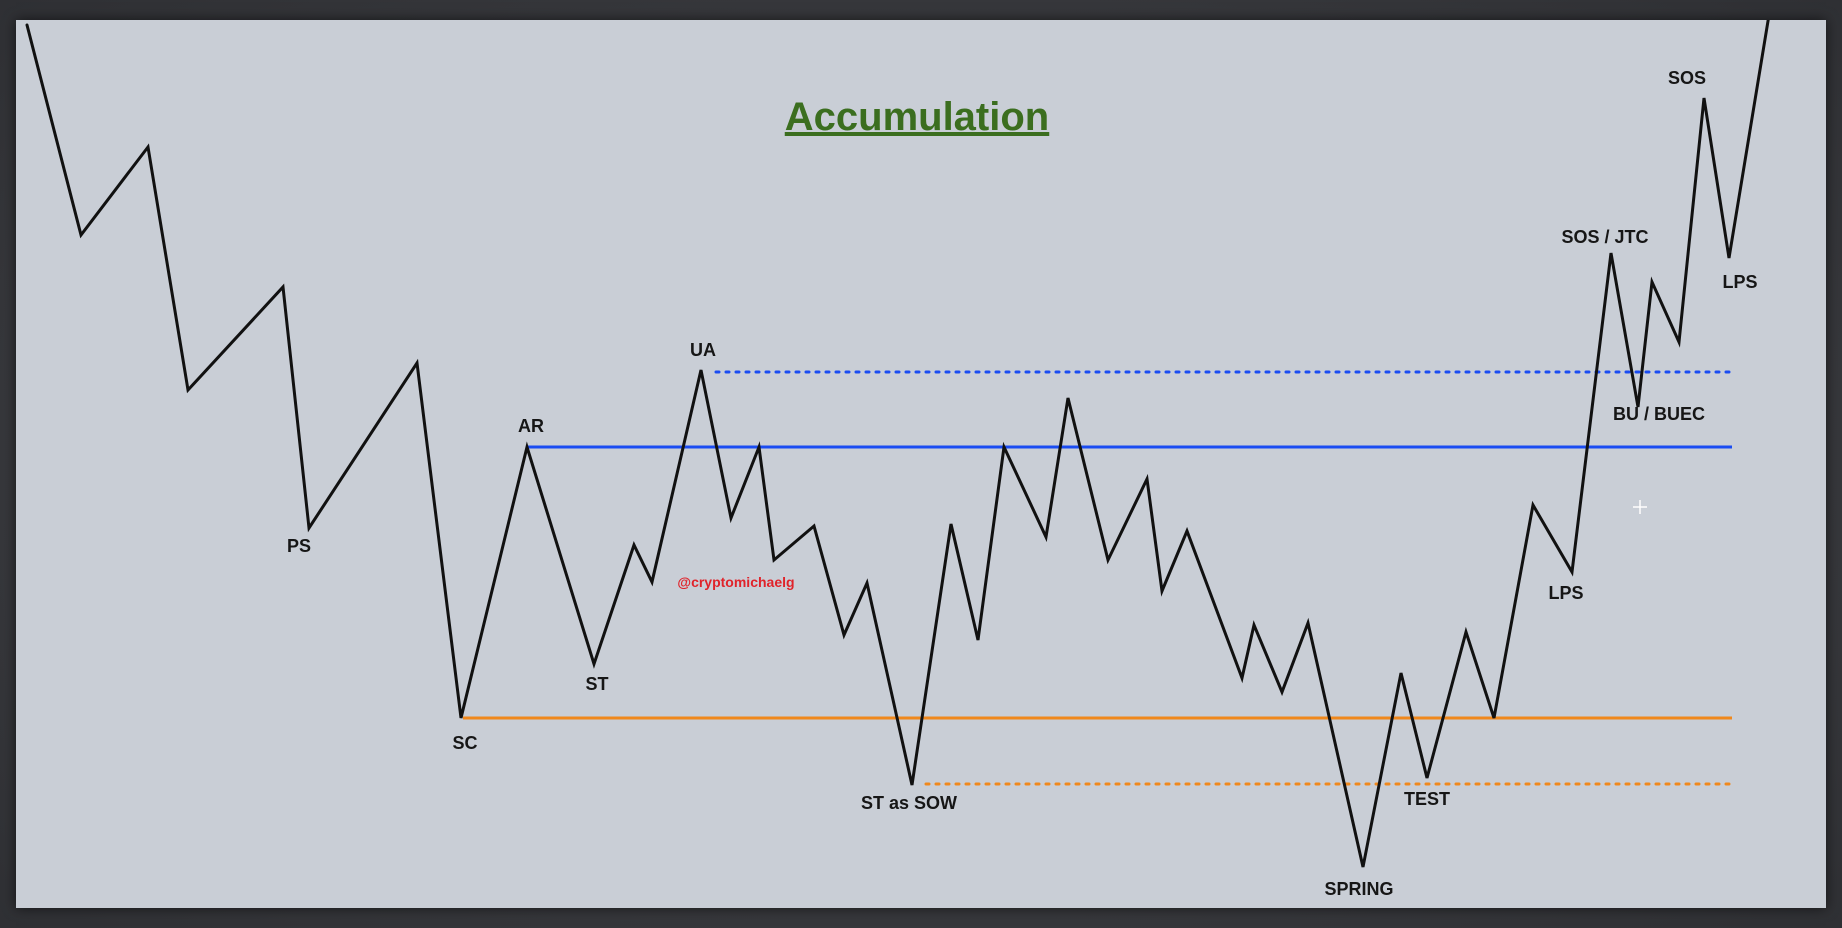 This screenshot has height=928, width=1842. What do you see at coordinates (1659, 414) in the screenshot?
I see `label-bu-buec: BU / BUEC` at bounding box center [1659, 414].